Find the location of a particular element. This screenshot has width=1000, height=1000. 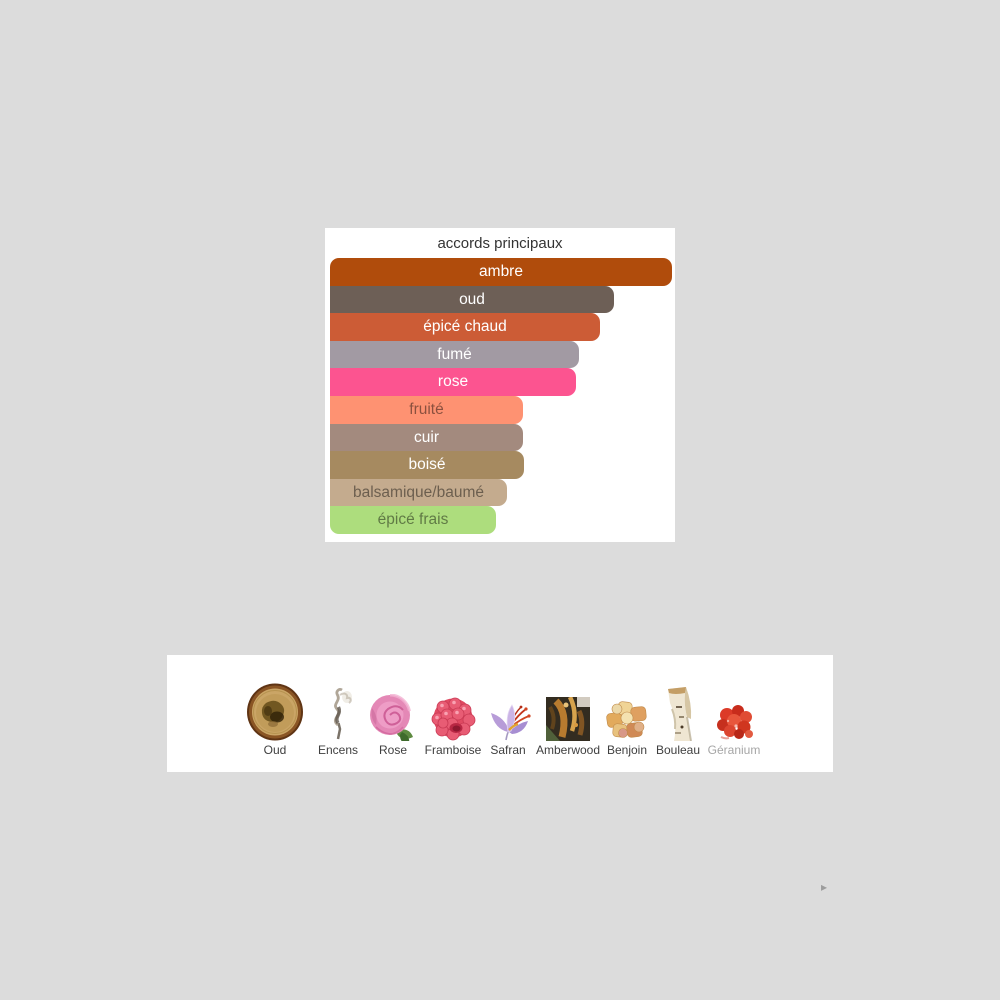

accord-bar-epice-frais: épicé frais is located at coordinates (413, 520).